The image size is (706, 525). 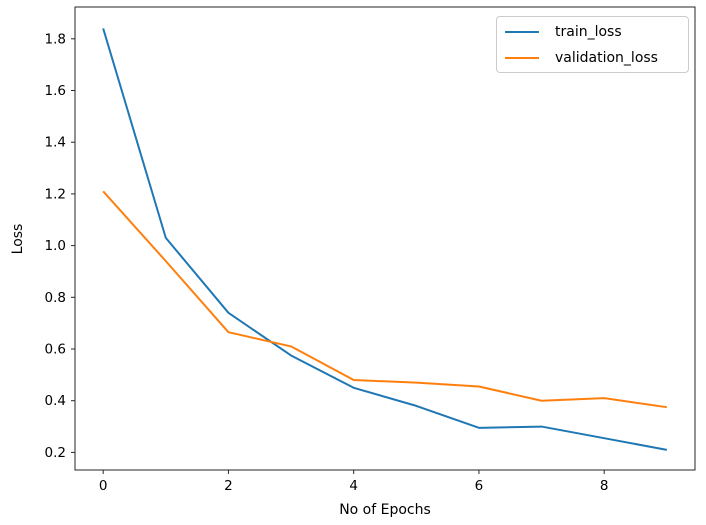 What do you see at coordinates (228, 486) in the screenshot?
I see `x-tick-label: 2` at bounding box center [228, 486].